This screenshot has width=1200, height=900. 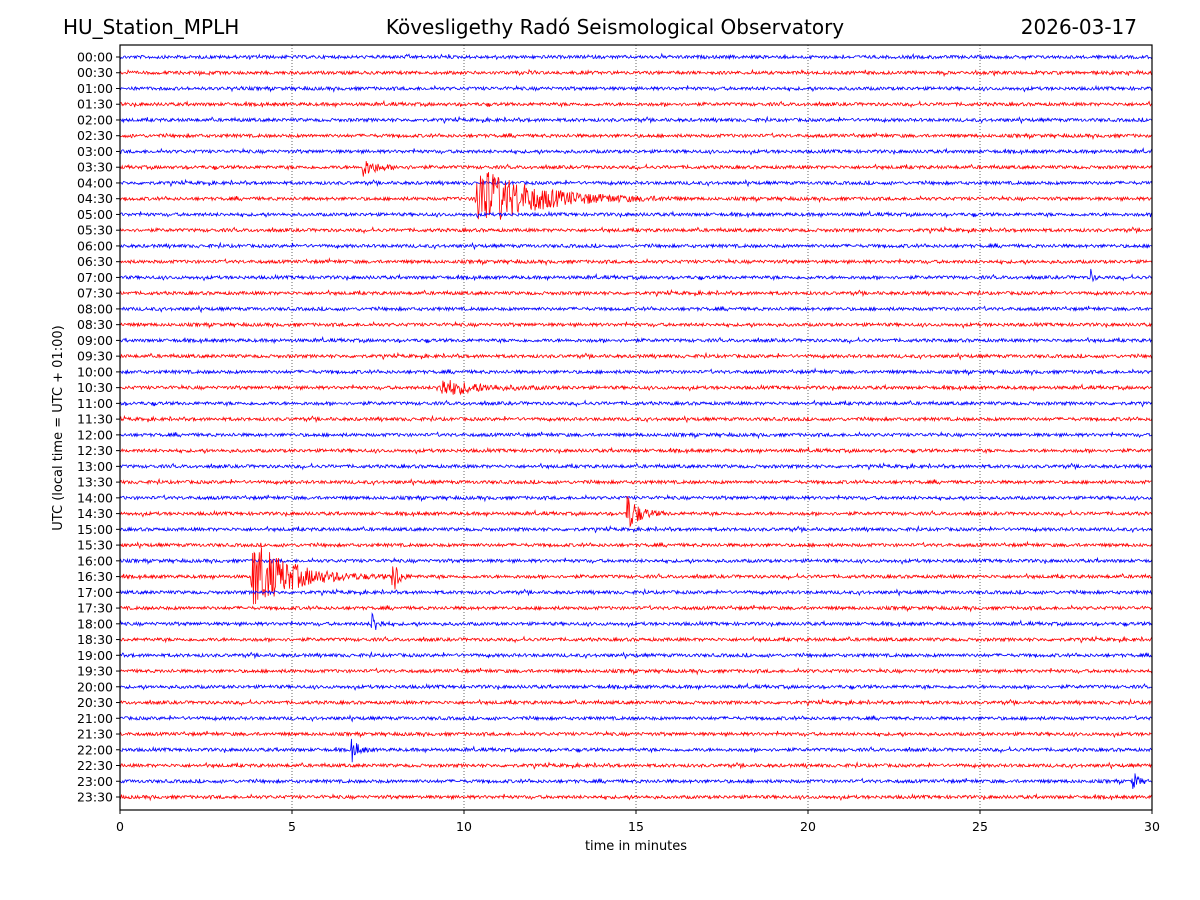 What do you see at coordinates (95, 545) in the screenshot?
I see `y-tick-label: 15:30` at bounding box center [95, 545].